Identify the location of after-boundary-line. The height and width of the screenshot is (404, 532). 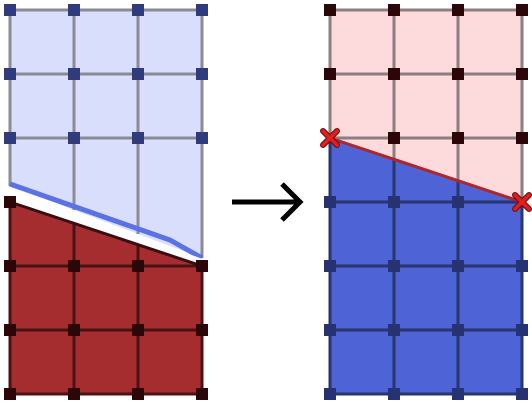
(426, 170).